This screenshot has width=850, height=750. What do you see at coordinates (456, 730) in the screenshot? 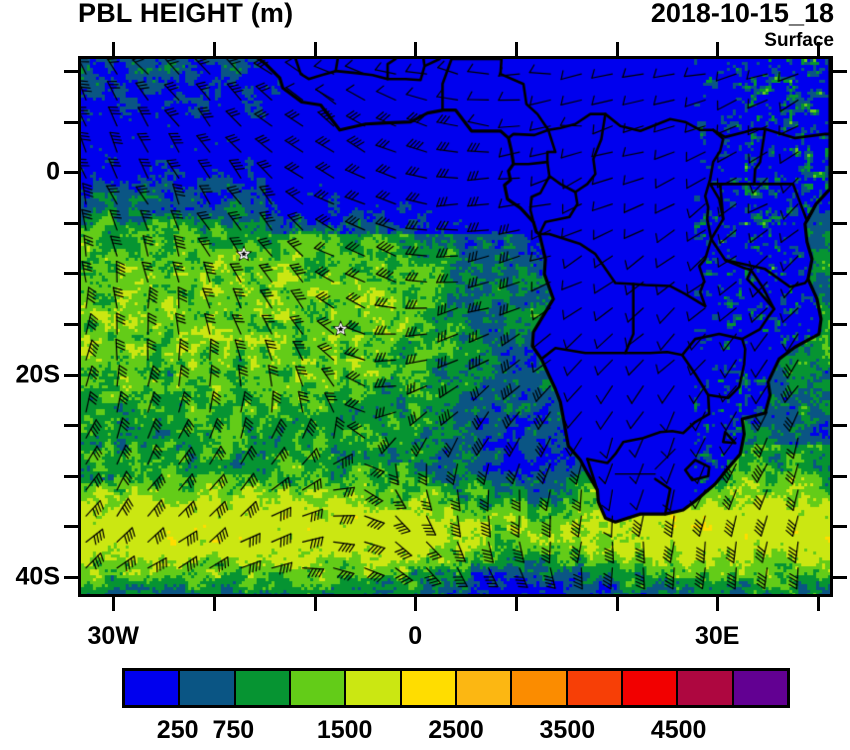
I see `colorbar-tick-label: 2500` at bounding box center [456, 730].